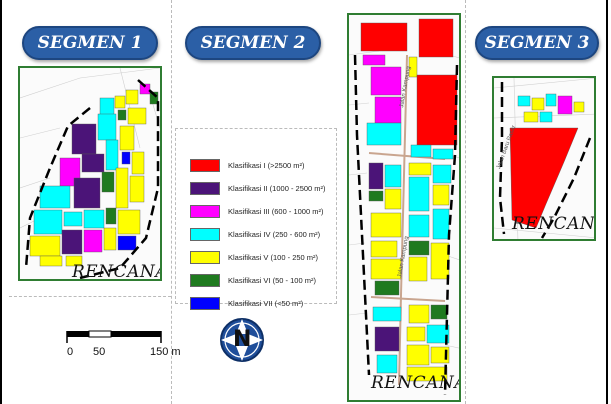  I want to click on segment-1-map-drawing, so click(90, 173).